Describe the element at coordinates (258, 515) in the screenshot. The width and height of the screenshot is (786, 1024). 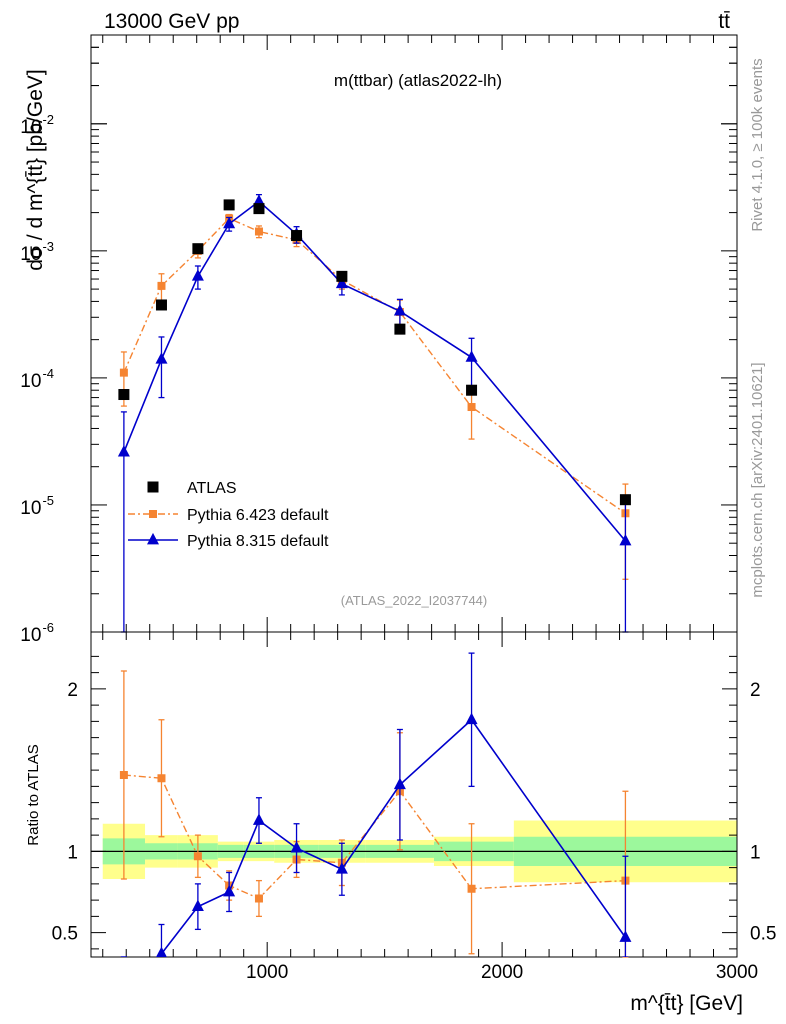
I see `legend-label: Pythia 6.423 default` at that location.